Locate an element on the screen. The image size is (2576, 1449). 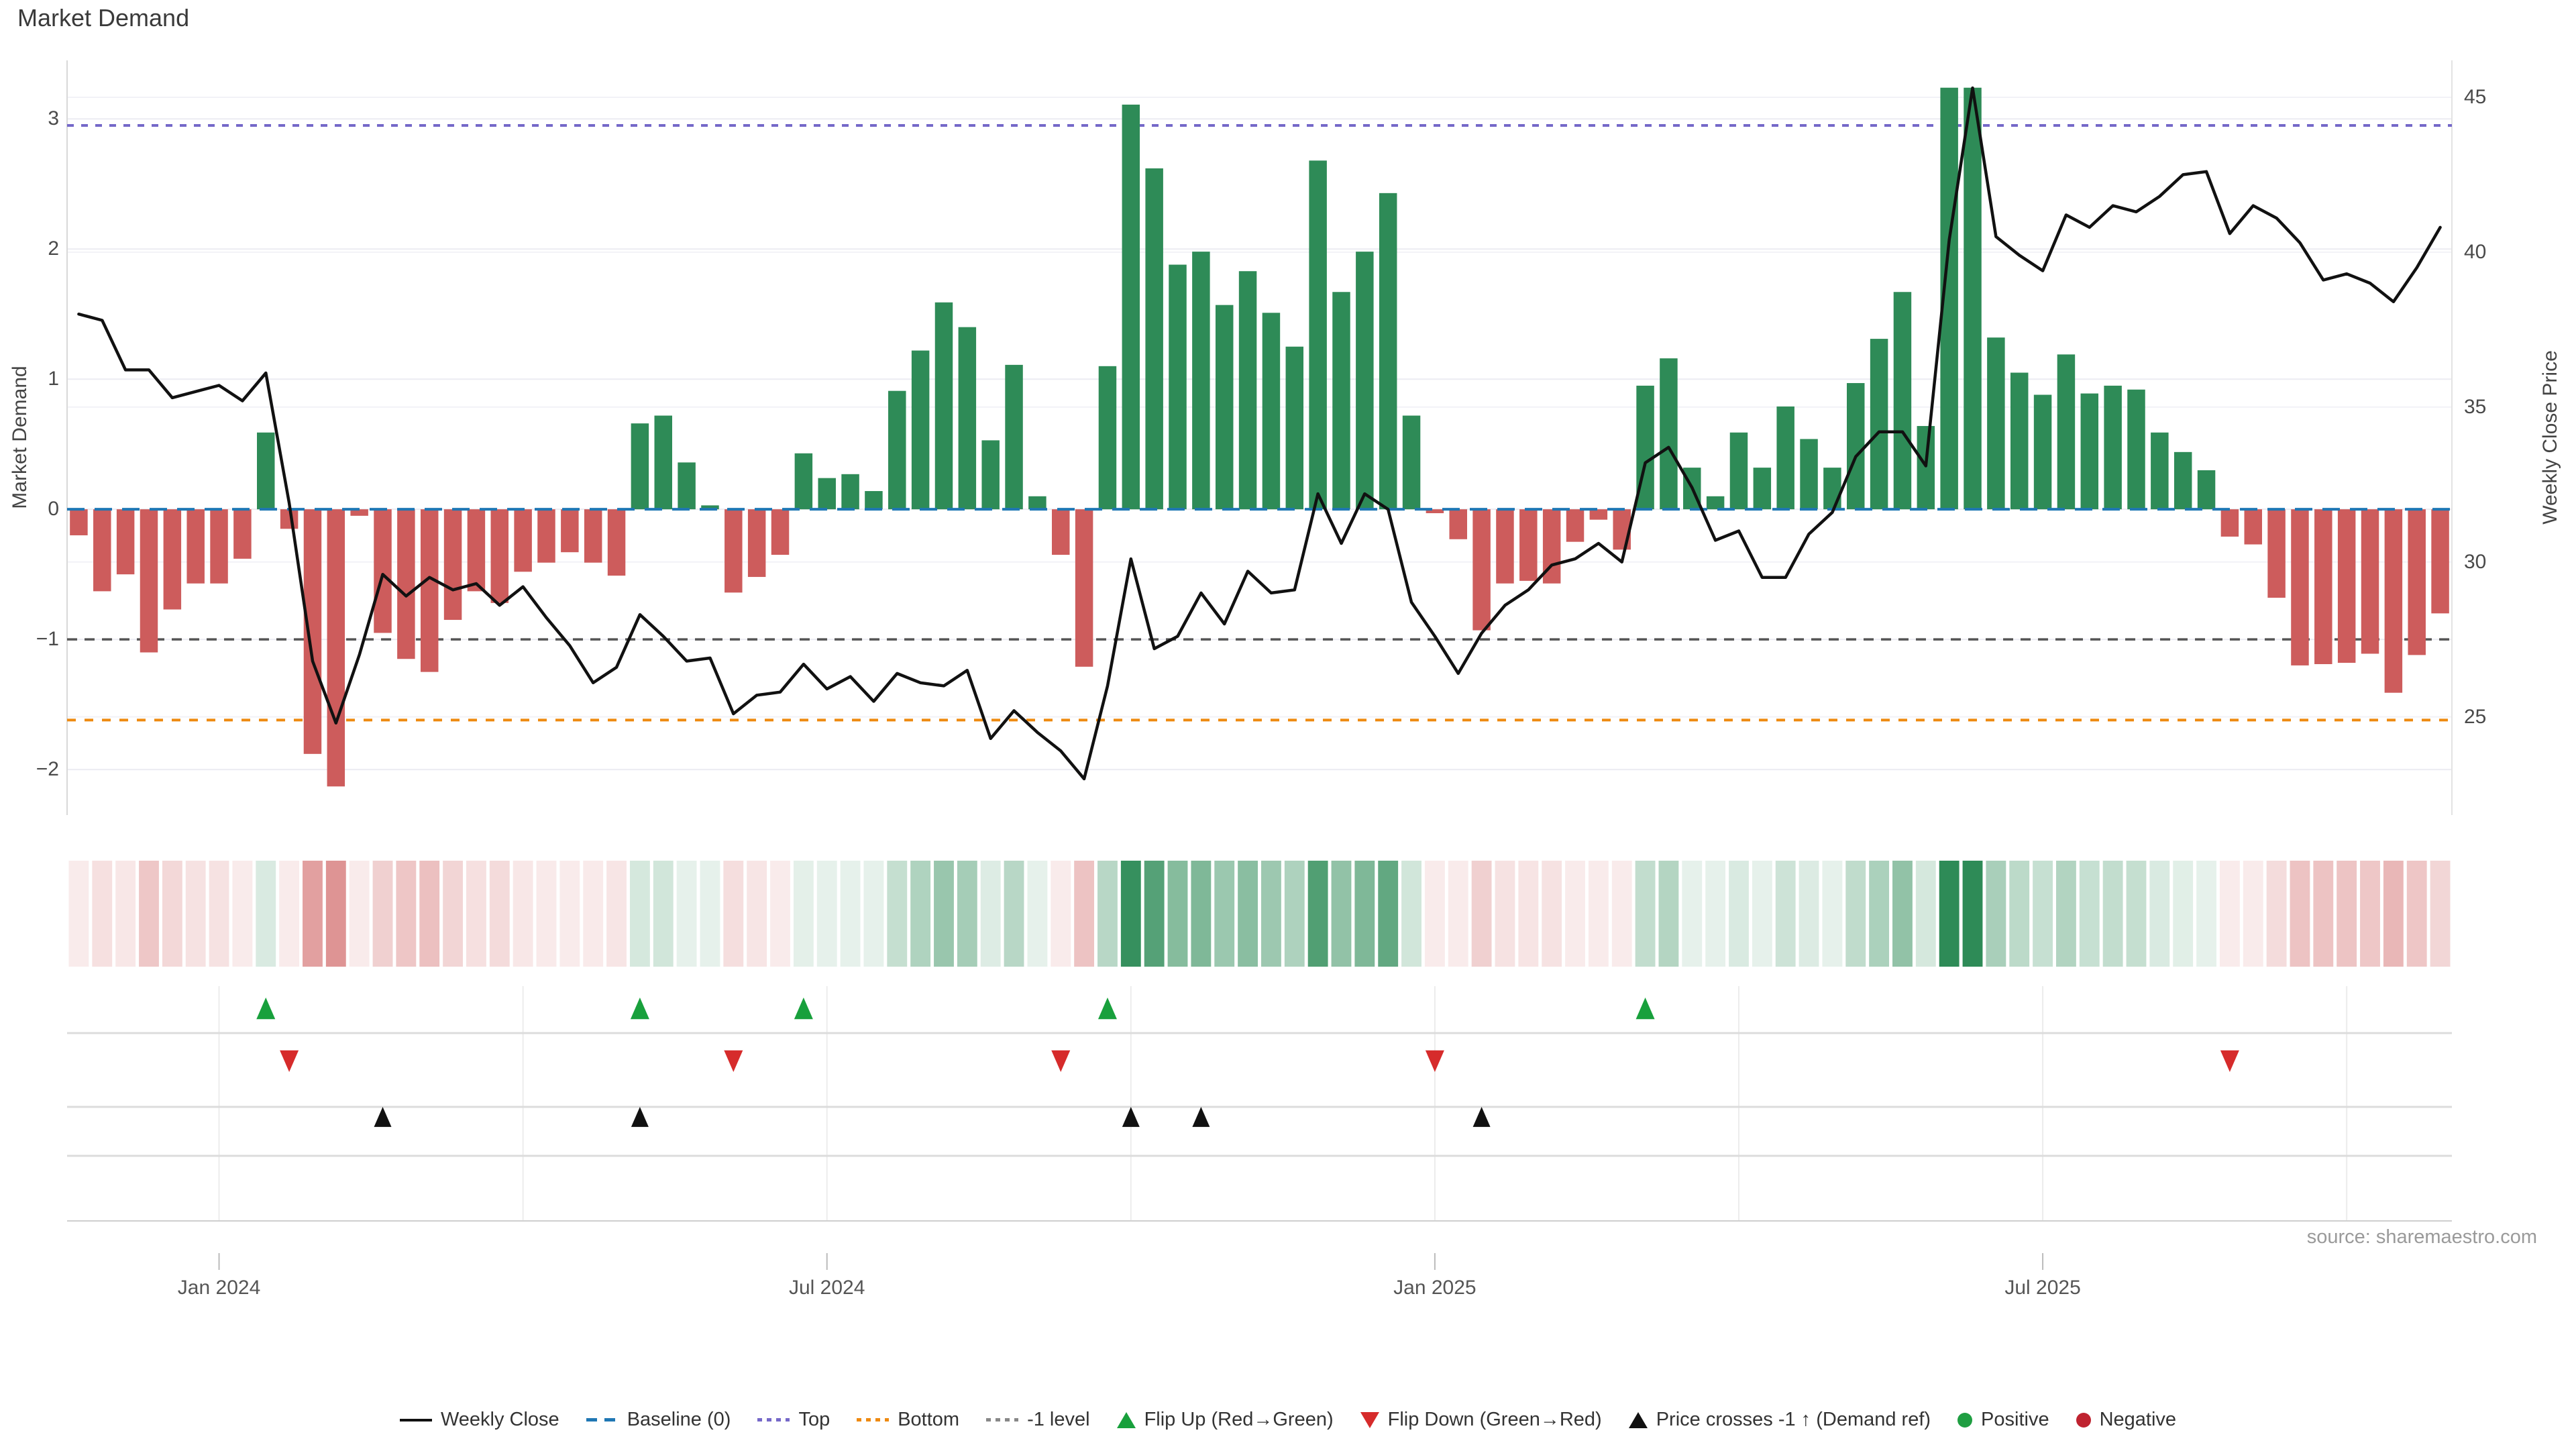
top-swatch-icon is located at coordinates (773, 1419).